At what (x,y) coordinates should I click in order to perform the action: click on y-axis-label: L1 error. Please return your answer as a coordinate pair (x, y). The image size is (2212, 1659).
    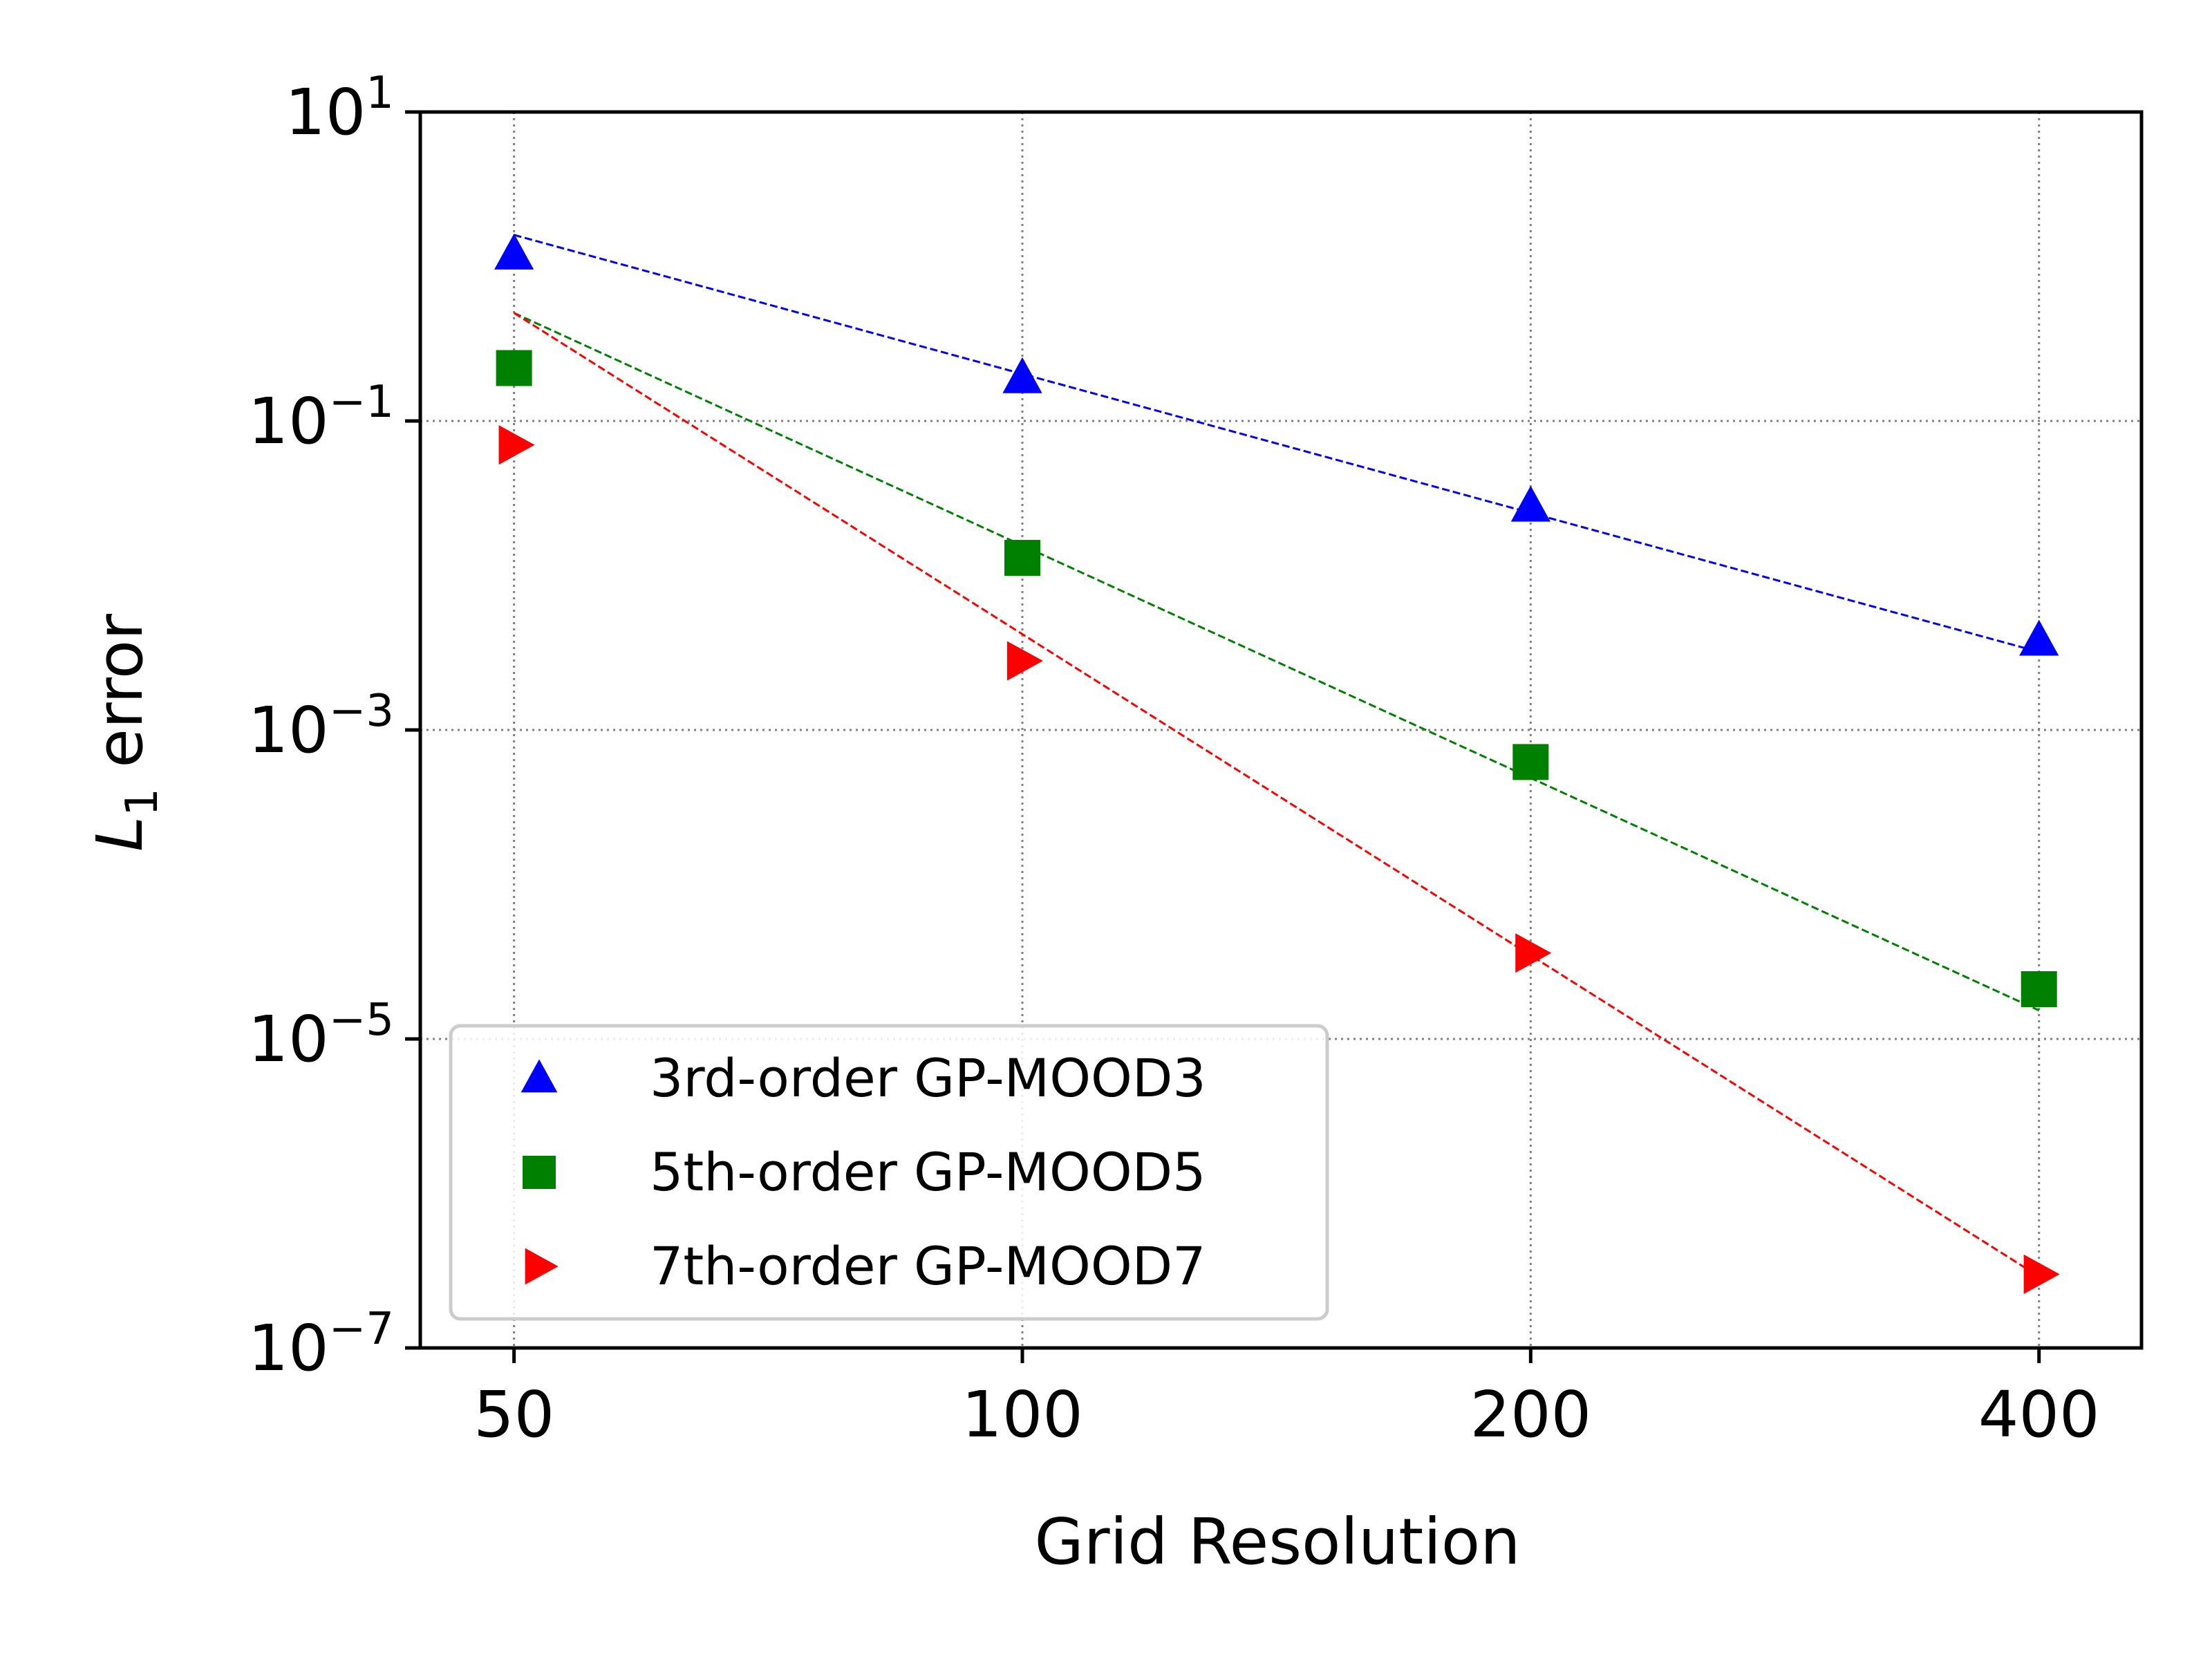
    Looking at the image, I should click on (126, 733).